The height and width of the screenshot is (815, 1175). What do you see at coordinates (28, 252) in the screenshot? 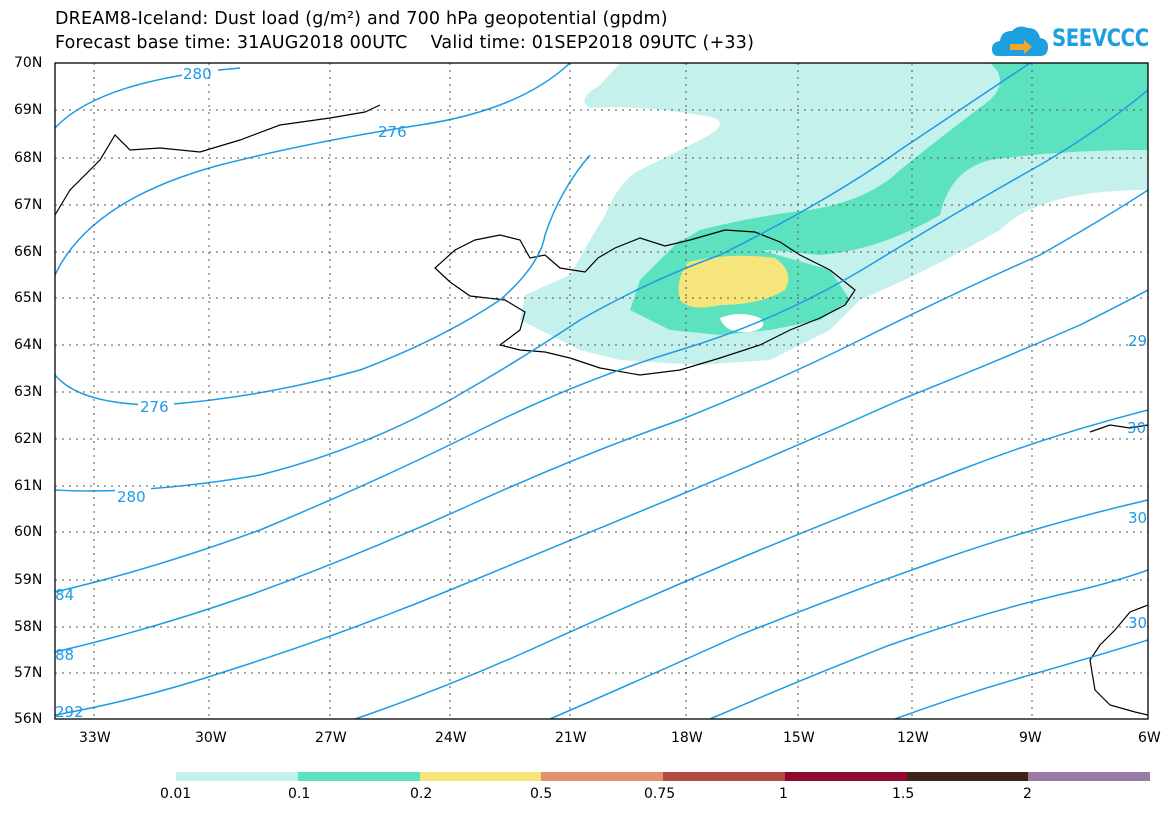
I see `lat-label: 66N` at bounding box center [28, 252].